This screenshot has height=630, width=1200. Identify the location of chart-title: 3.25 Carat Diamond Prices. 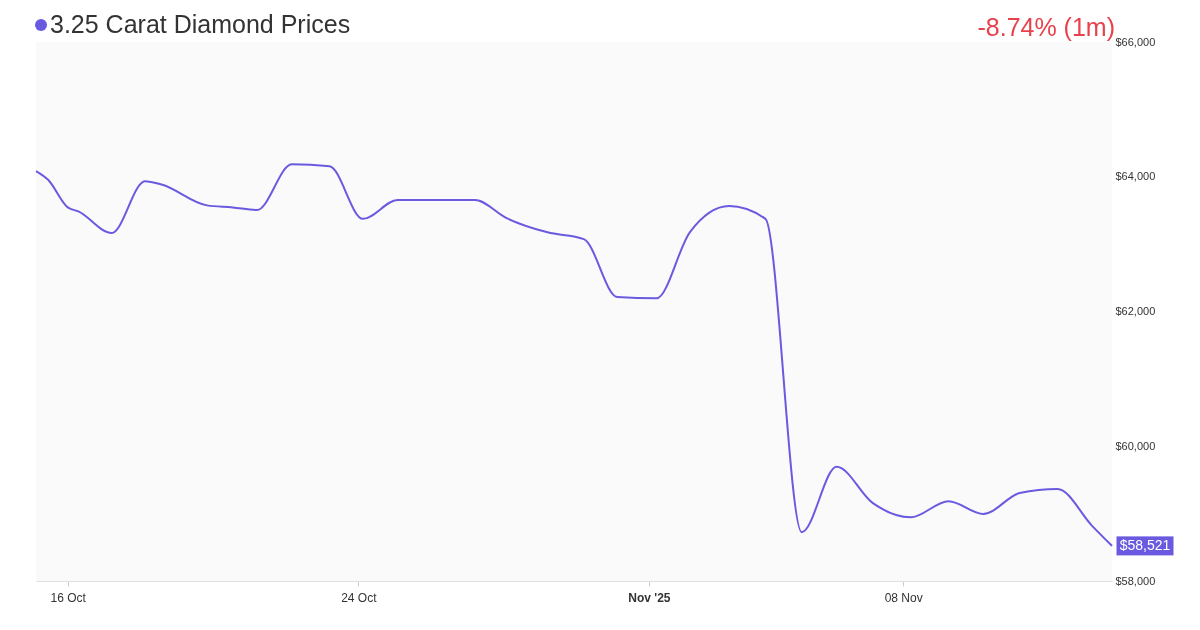
(200, 24).